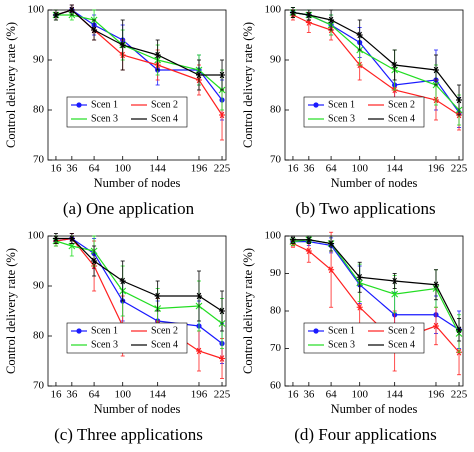  Describe the element at coordinates (79, 105) in the screenshot. I see `legend-marker` at that location.